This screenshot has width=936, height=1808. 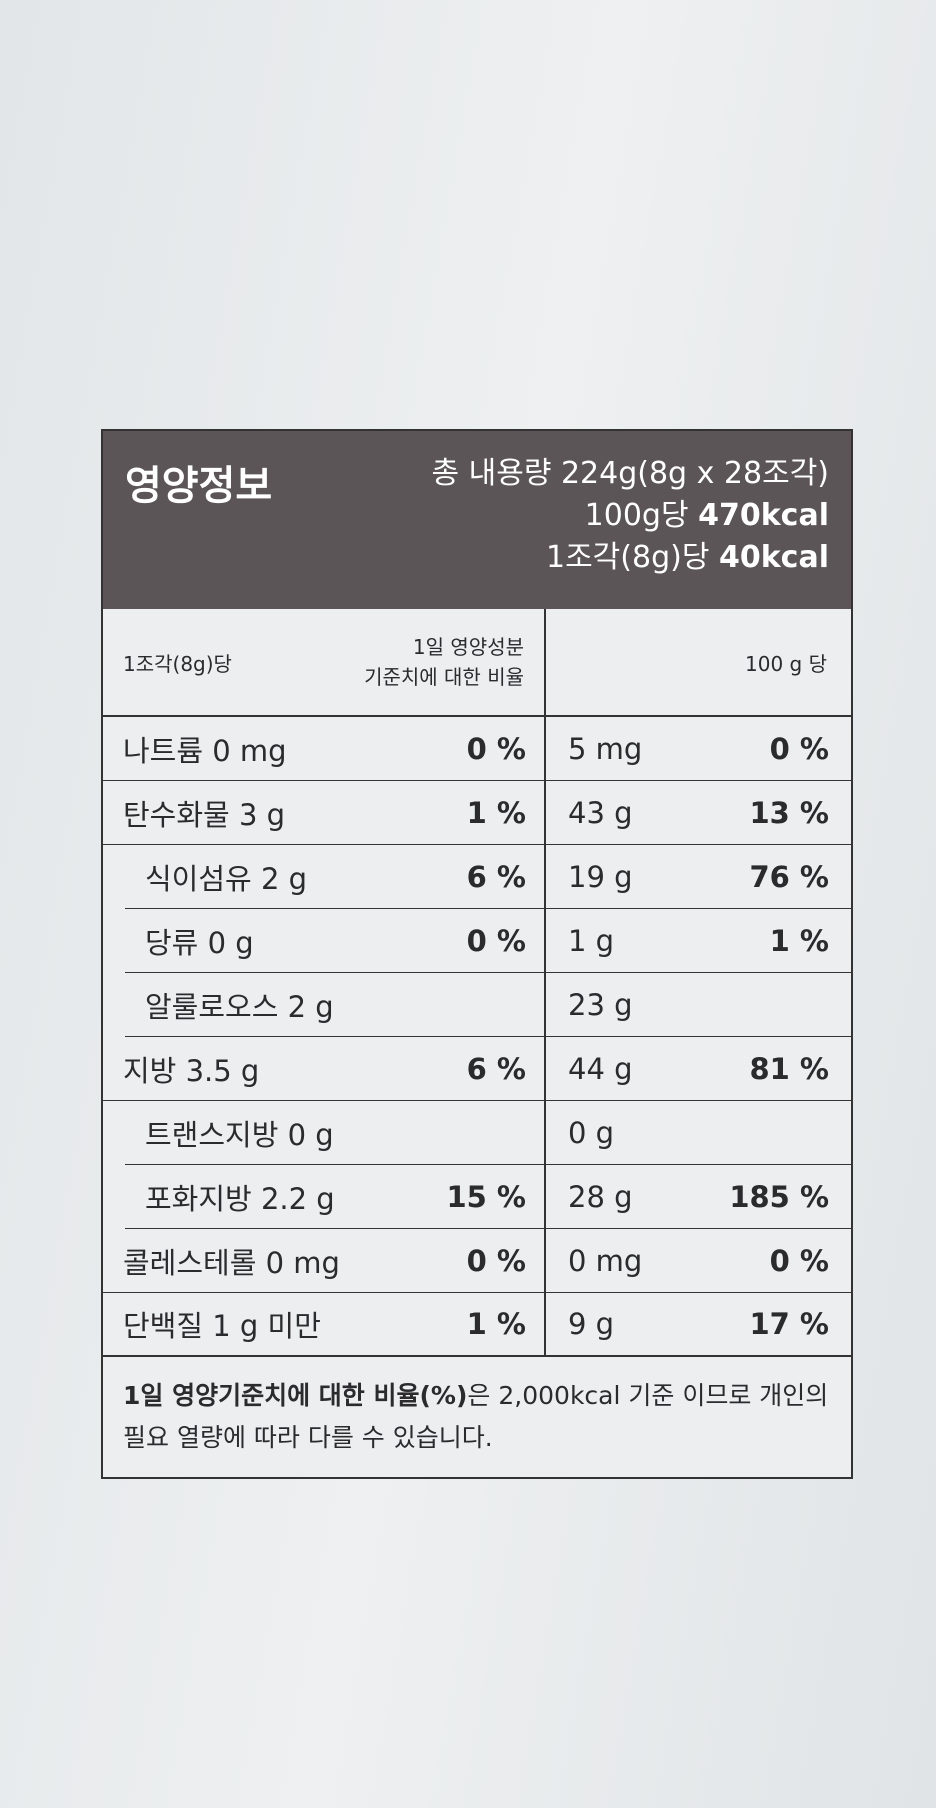 I want to click on nutrient: 지방 3.5 g, so click(x=191, y=1069).